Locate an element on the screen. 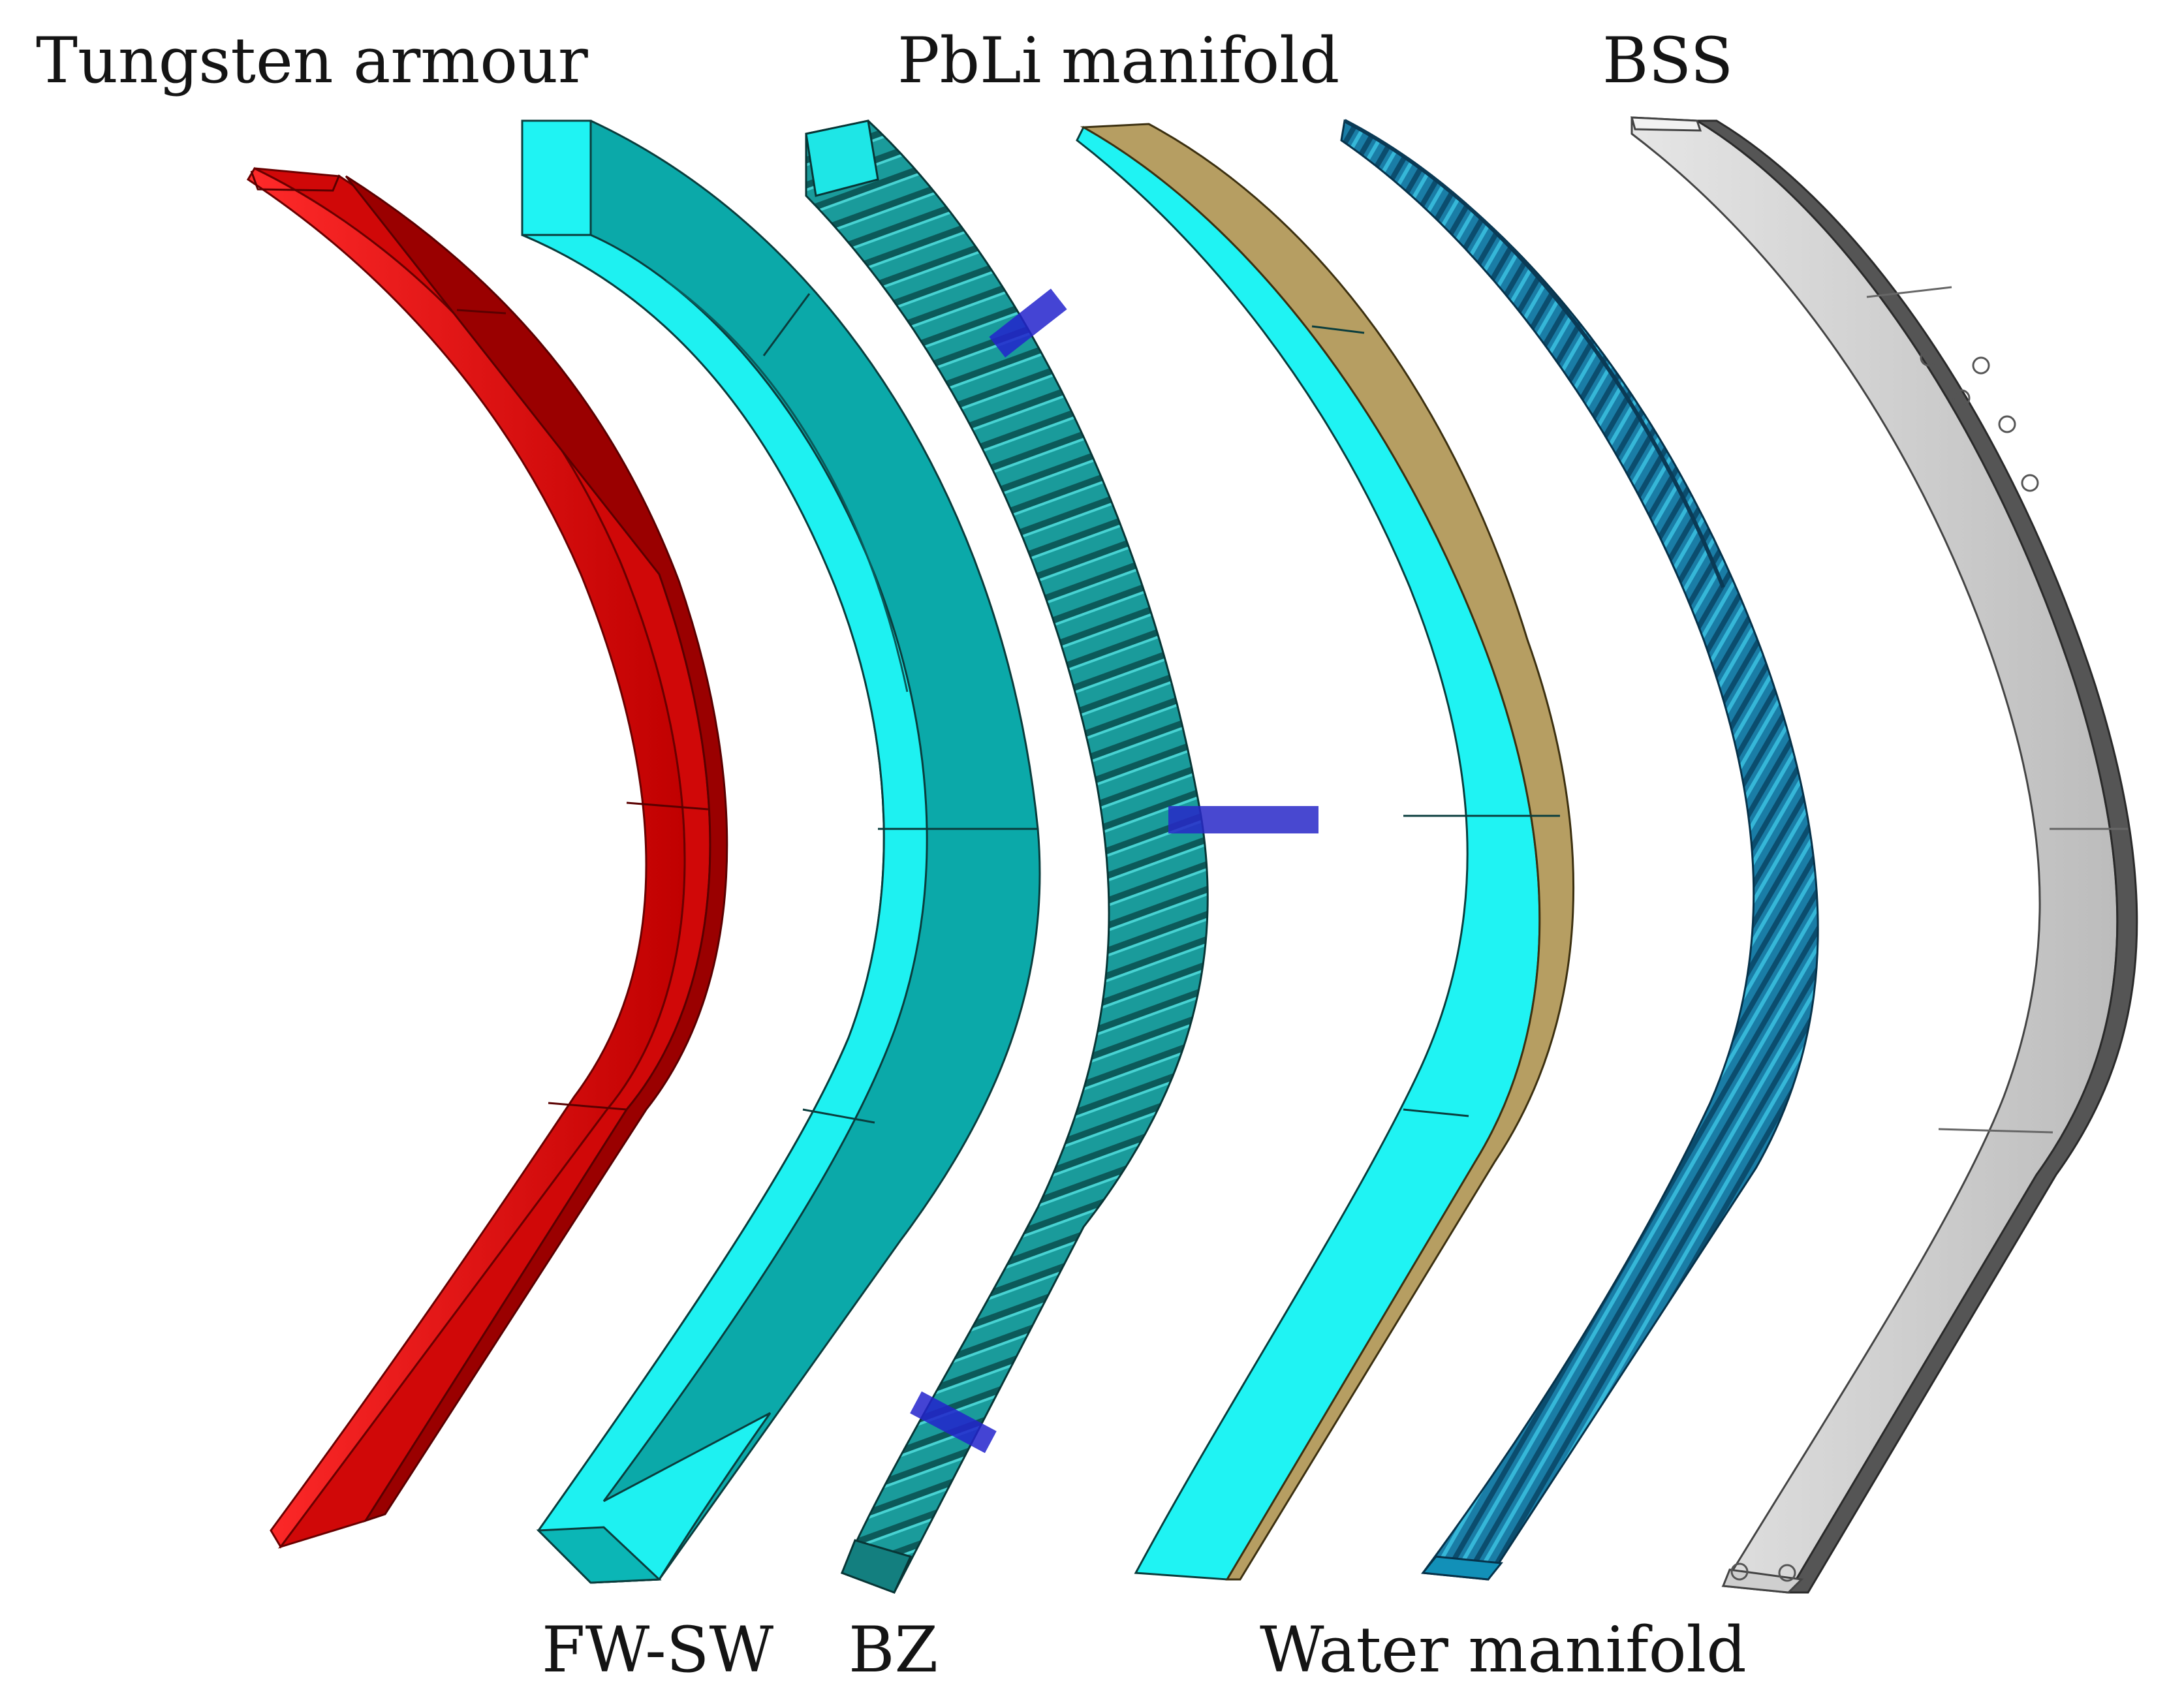 Image resolution: width=2184 pixels, height=1693 pixels. fw-sw-label: FW-SW is located at coordinates (658, 1650).